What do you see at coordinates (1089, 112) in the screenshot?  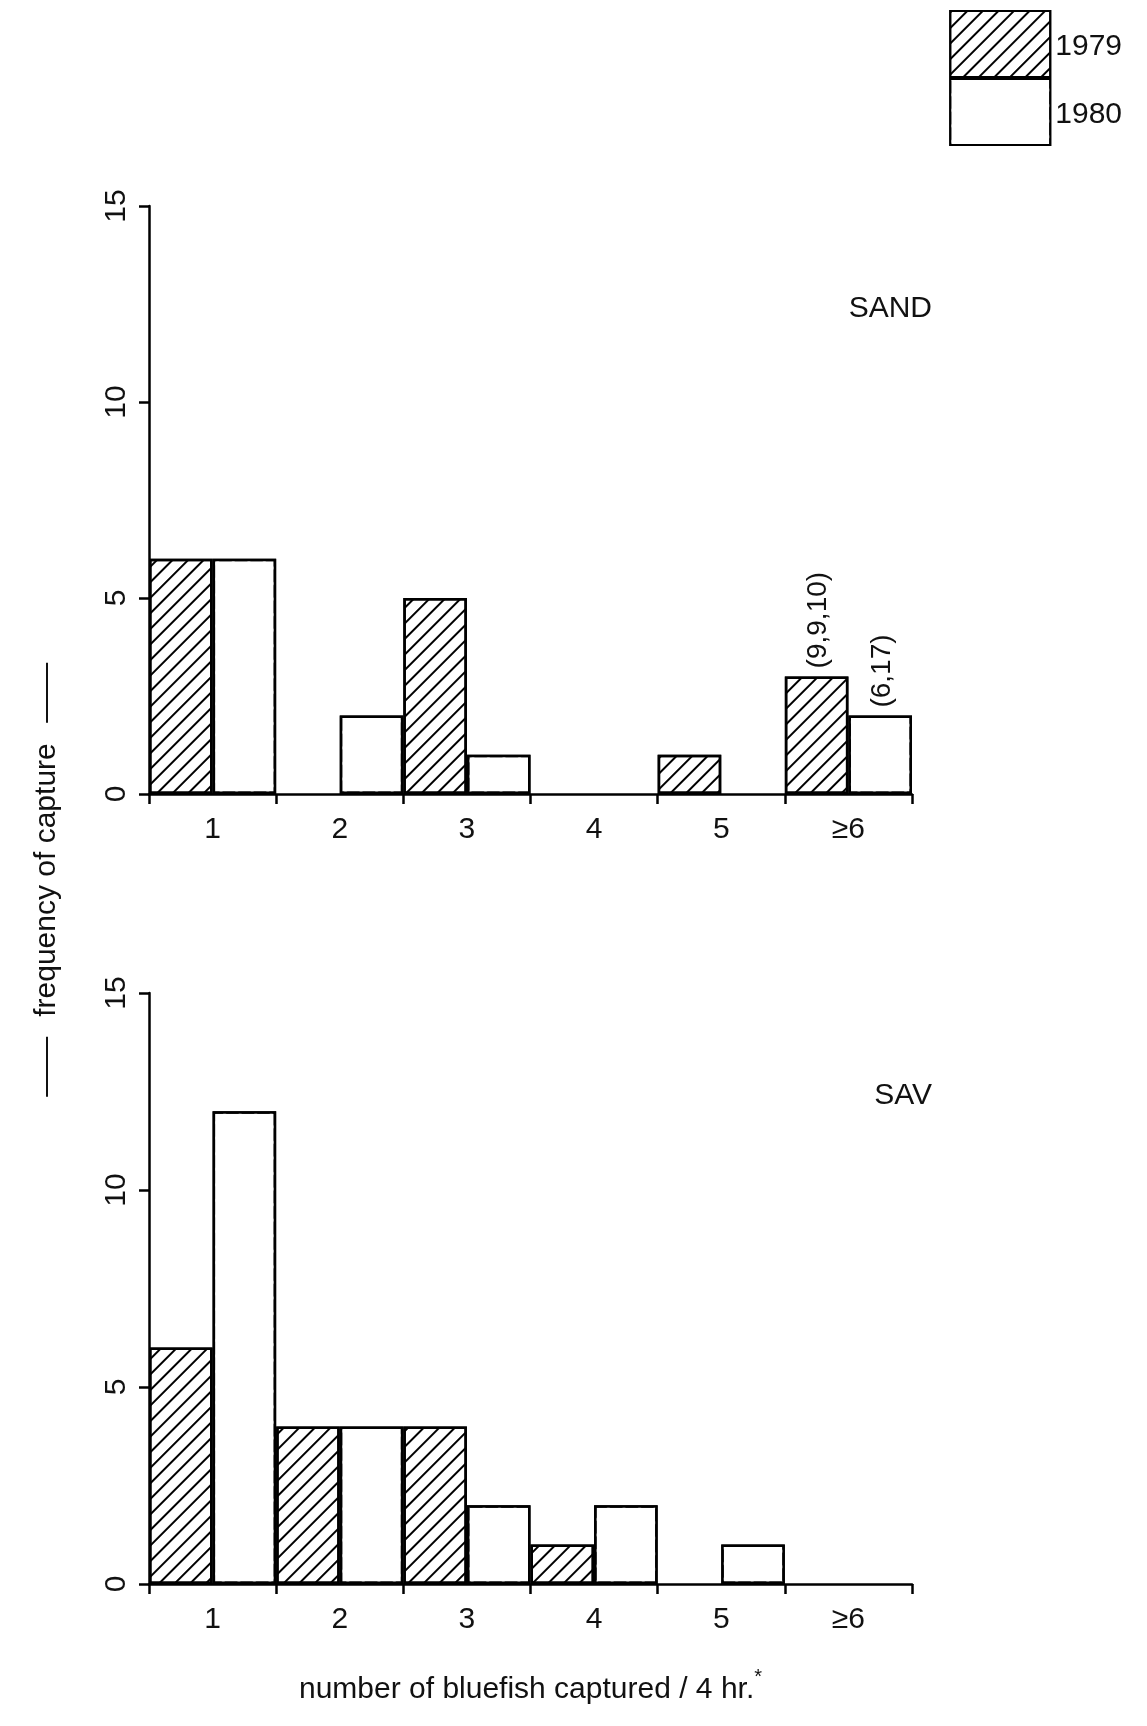 I see `legend-label: 1980` at bounding box center [1089, 112].